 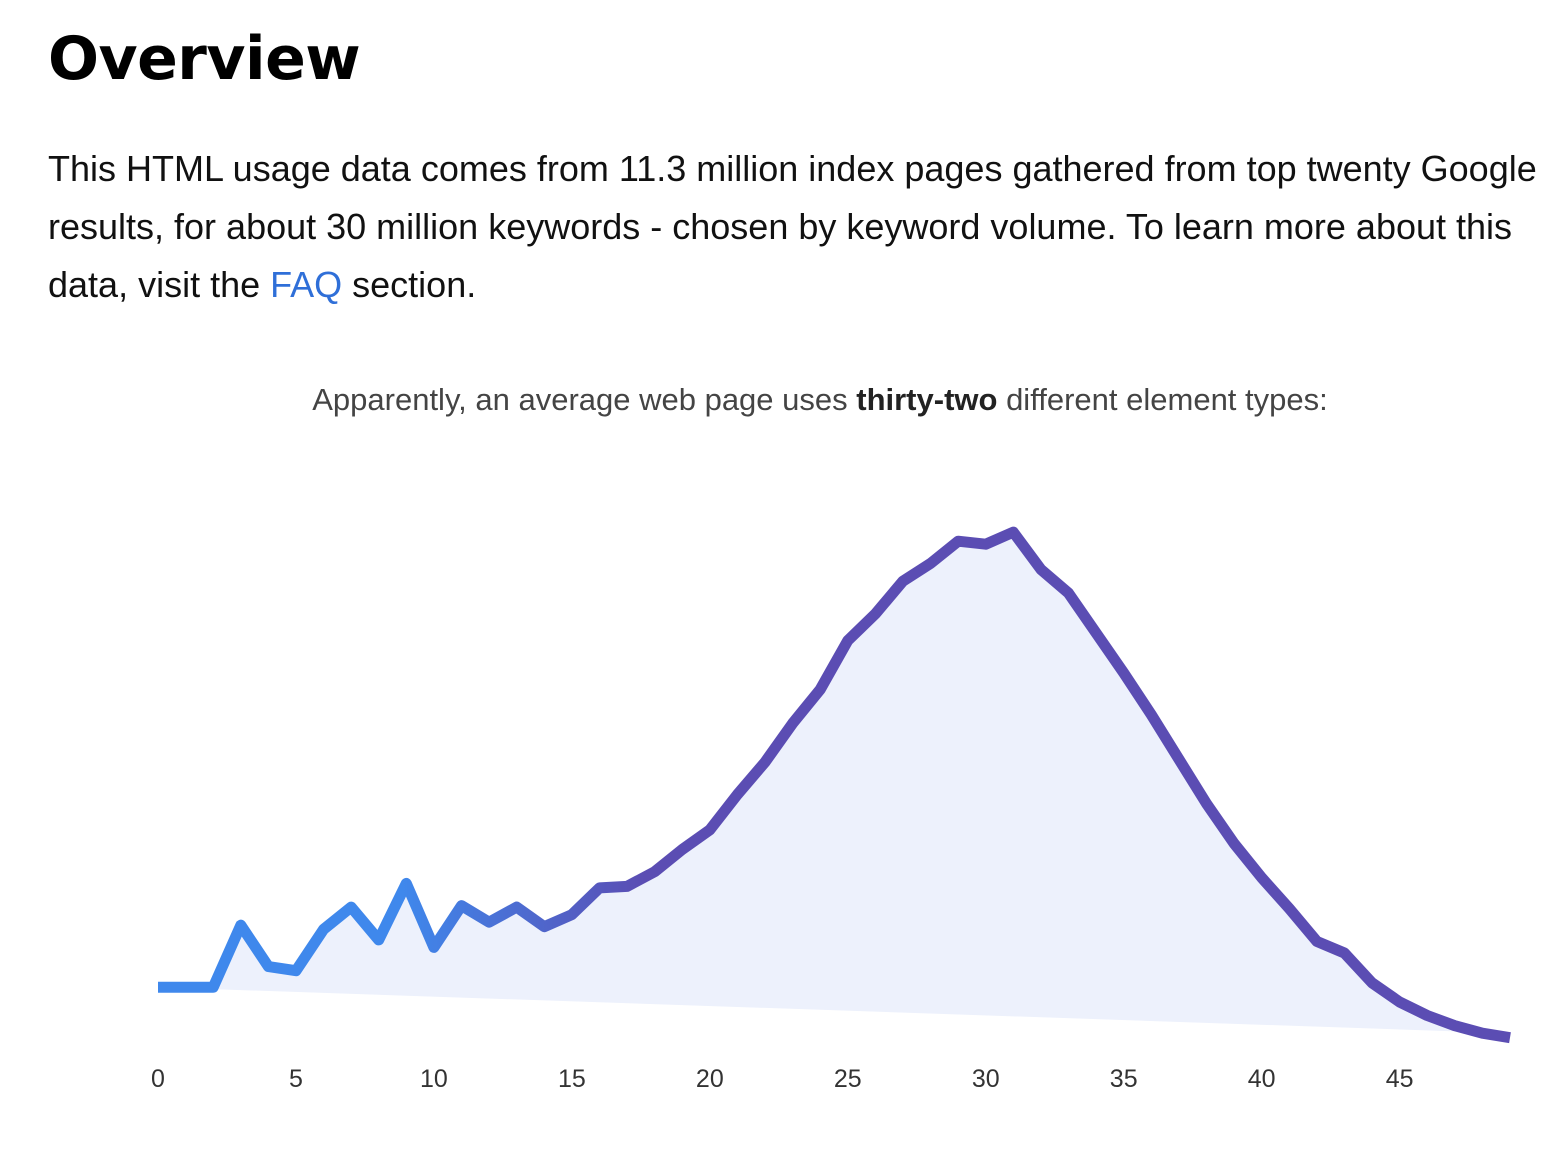 I want to click on x-tick-label: 5, so click(x=296, y=1079).